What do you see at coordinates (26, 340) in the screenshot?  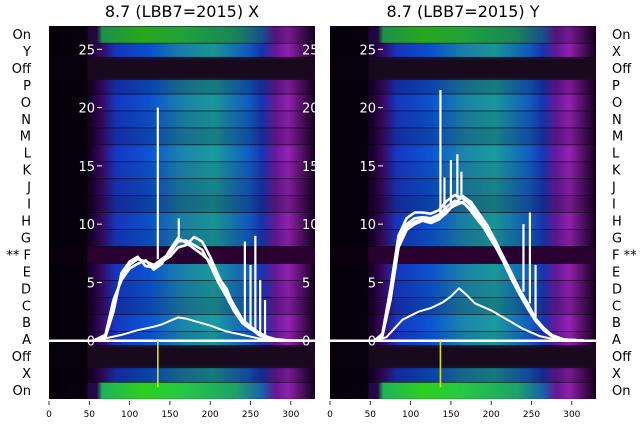 I see `row-label: A` at bounding box center [26, 340].